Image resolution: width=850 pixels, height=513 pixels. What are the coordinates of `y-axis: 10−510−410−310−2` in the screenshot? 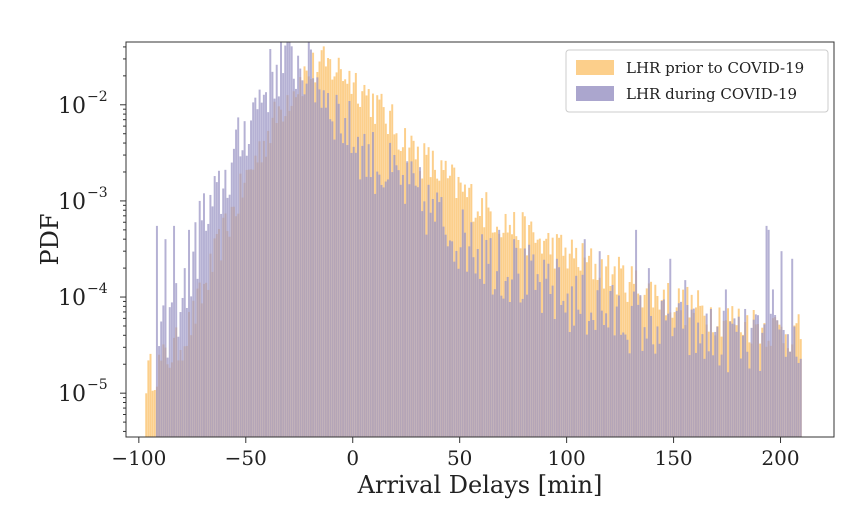 It's located at (92, 239).